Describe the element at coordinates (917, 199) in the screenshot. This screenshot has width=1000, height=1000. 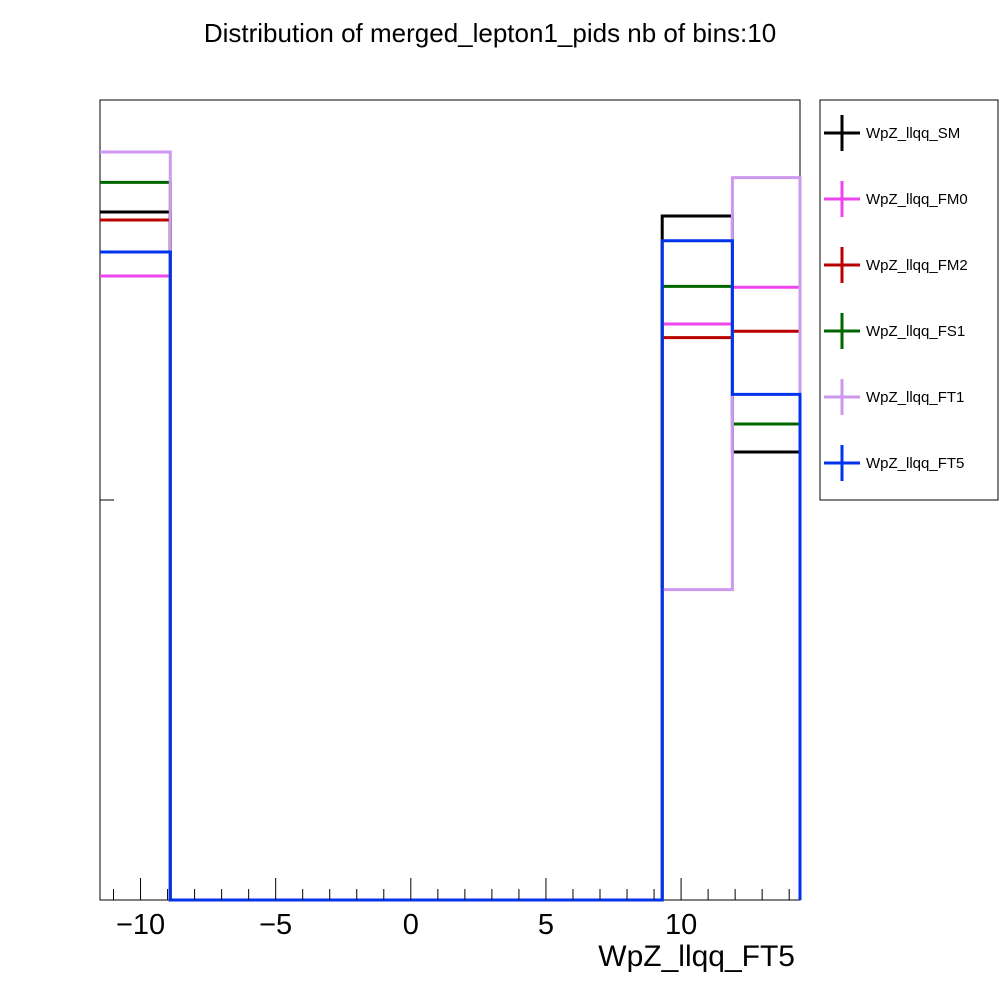
I see `legend-label: WpZ_llqq_FM0` at that location.